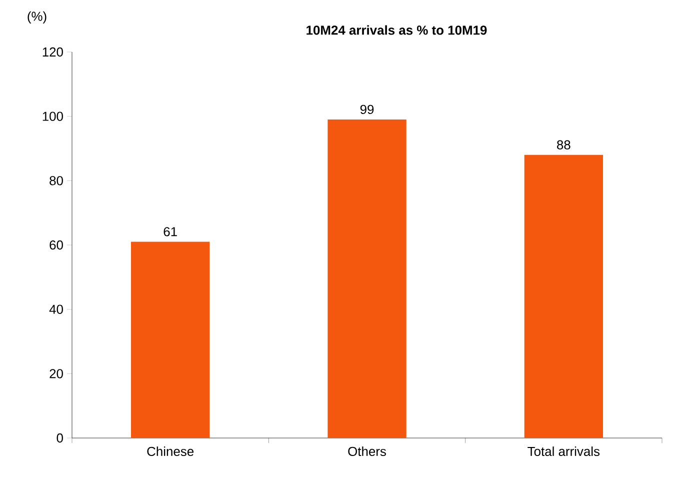 The height and width of the screenshot is (482, 680). I want to click on y-tick-label: 40, so click(56, 309).